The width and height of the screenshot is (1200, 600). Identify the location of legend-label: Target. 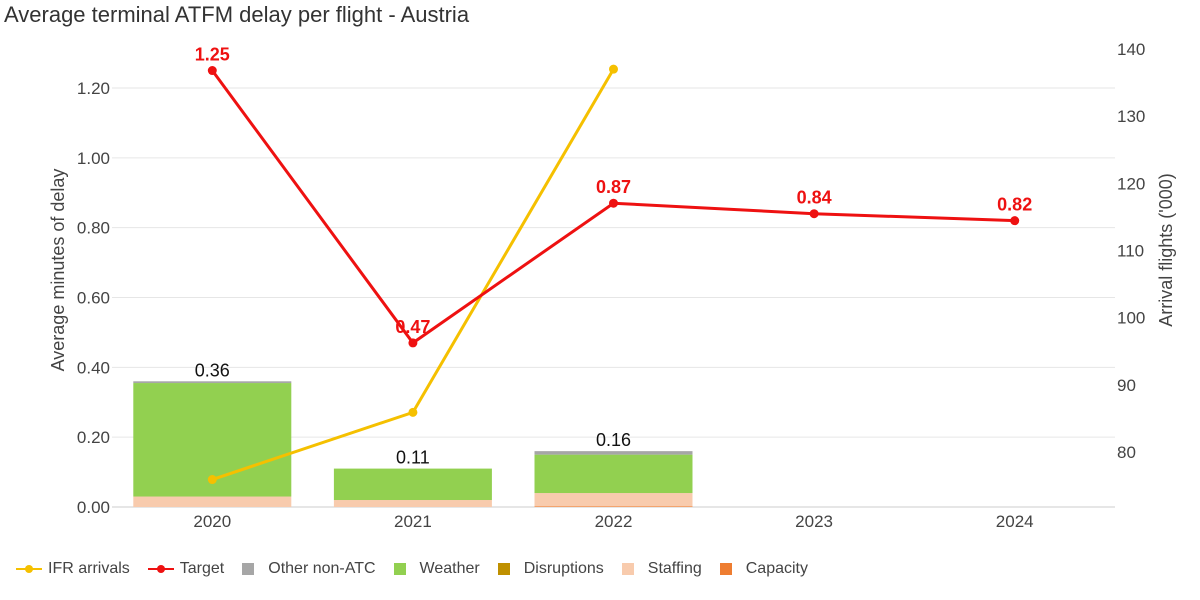
(202, 568).